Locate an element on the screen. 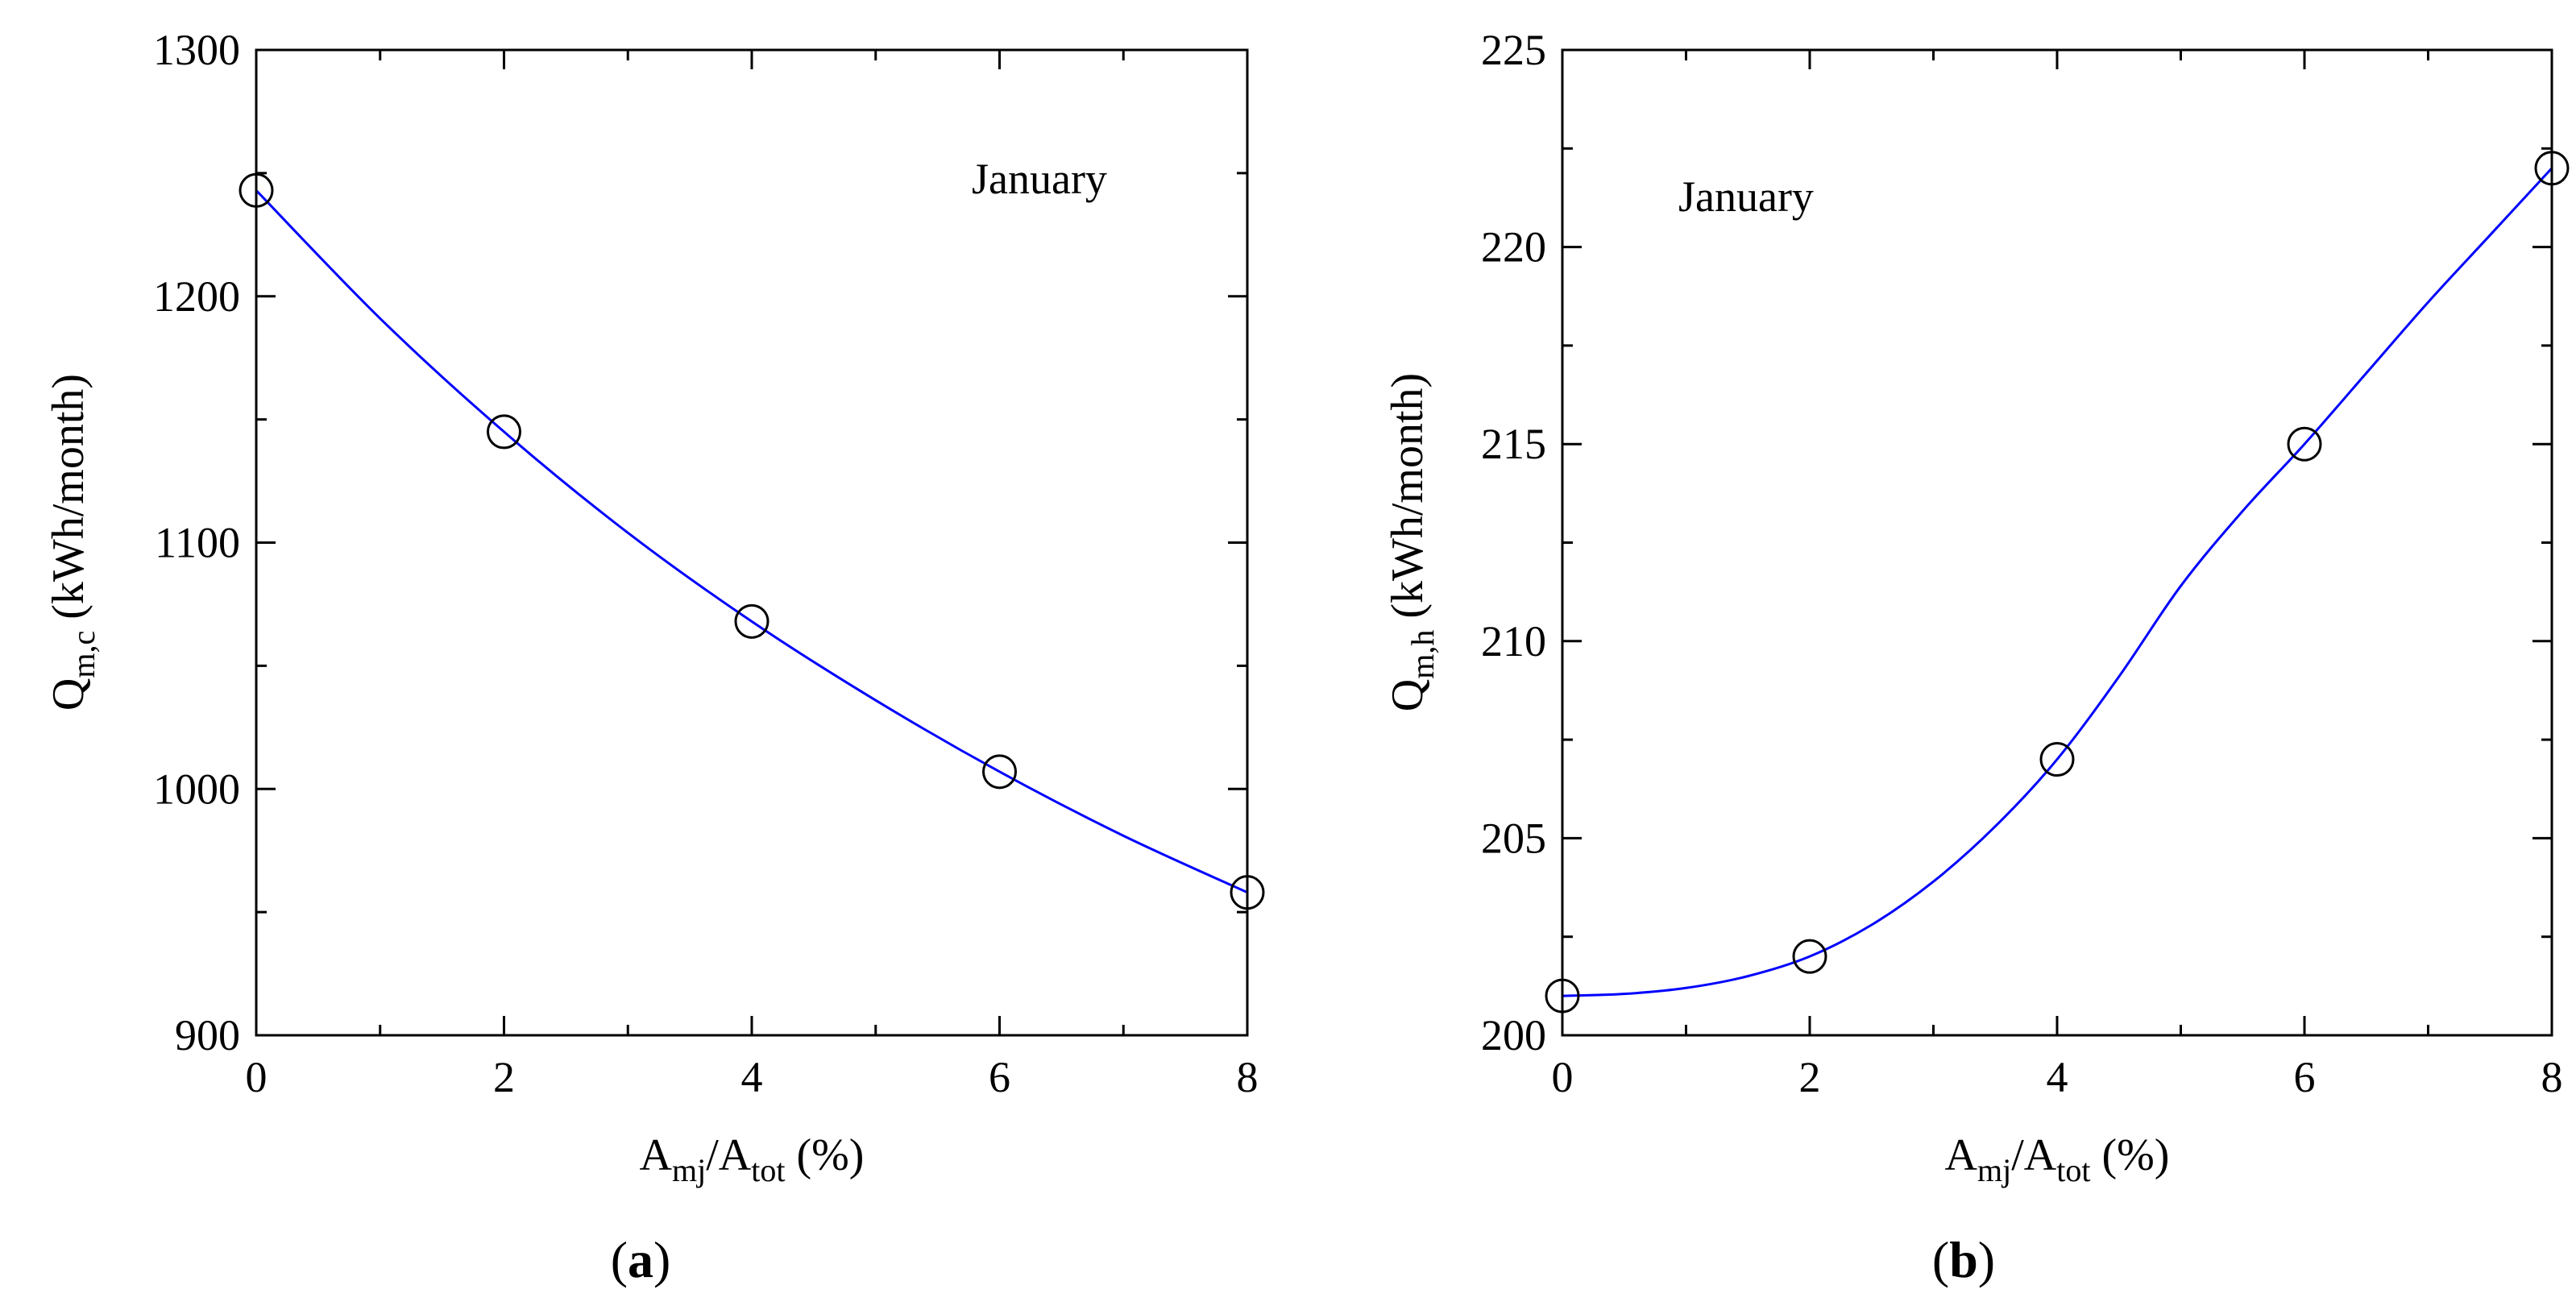 This screenshot has height=1310, width=2576. panel-b-x-axis-label: Amj/Atot (%) is located at coordinates (2057, 1159).